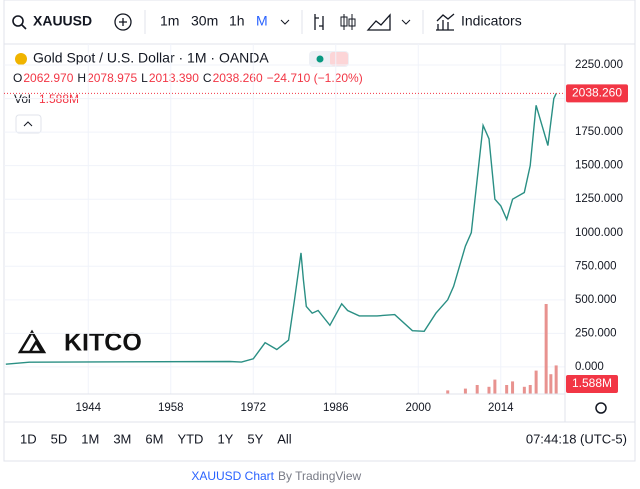 Image resolution: width=640 pixels, height=489 pixels. Describe the element at coordinates (596, 266) in the screenshot. I see `y-tick-label: 750.000` at that location.